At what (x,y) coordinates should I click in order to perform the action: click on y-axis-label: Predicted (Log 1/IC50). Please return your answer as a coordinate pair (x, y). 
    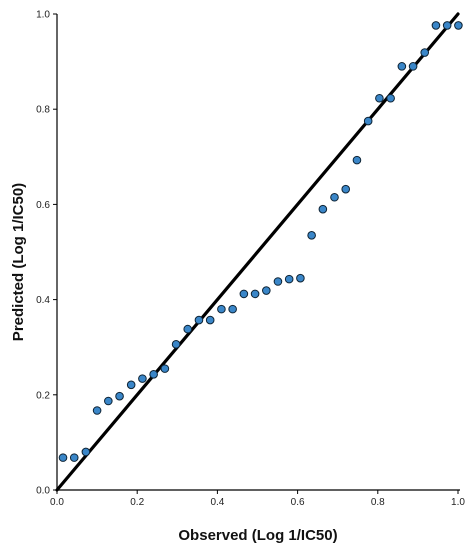
    Looking at the image, I should click on (18, 262).